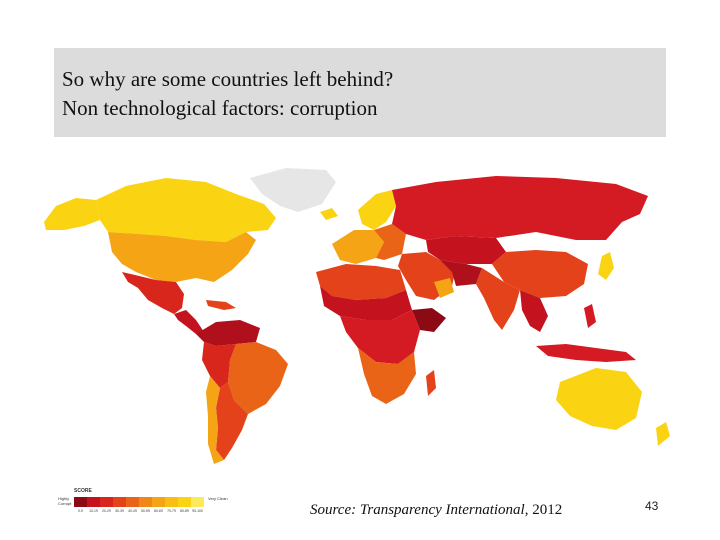  Describe the element at coordinates (390, 242) in the screenshot. I see `region-eastern-europe` at that location.